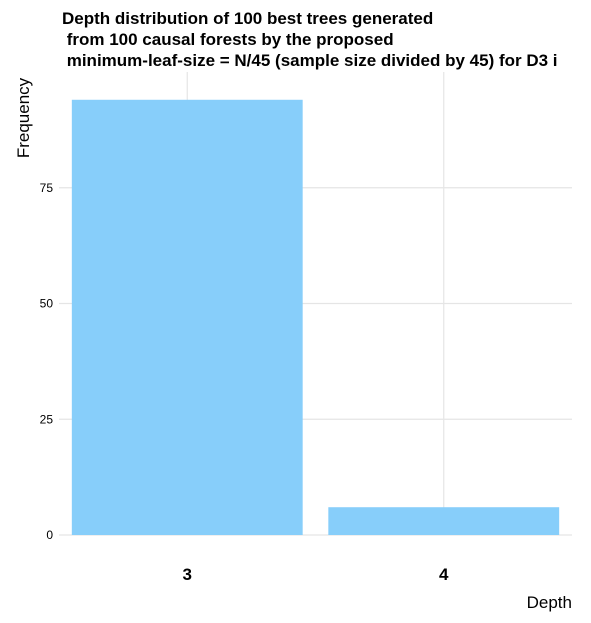 This screenshot has height=623, width=591. Describe the element at coordinates (228, 39) in the screenshot. I see `chart-title-line-2: from 100 causal forests by the proposed` at that location.